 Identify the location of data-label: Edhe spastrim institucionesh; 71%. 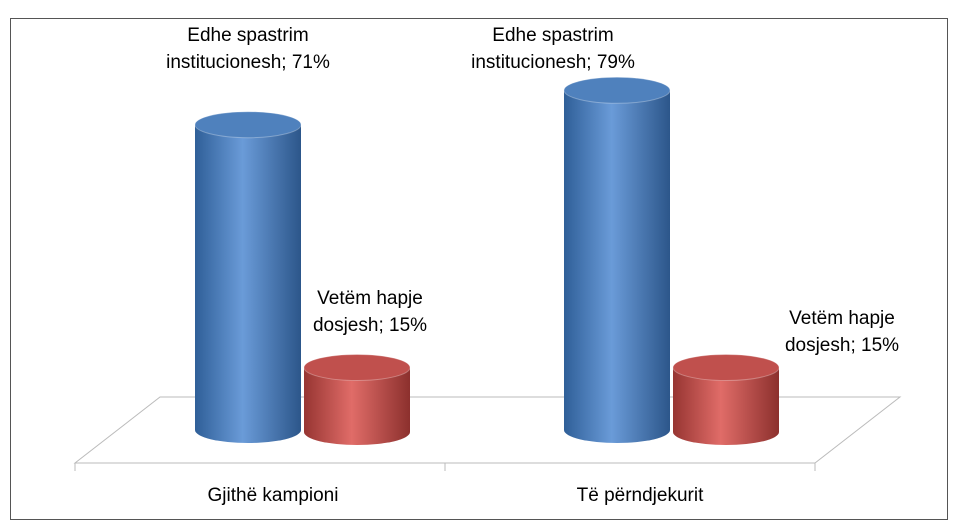
(248, 49).